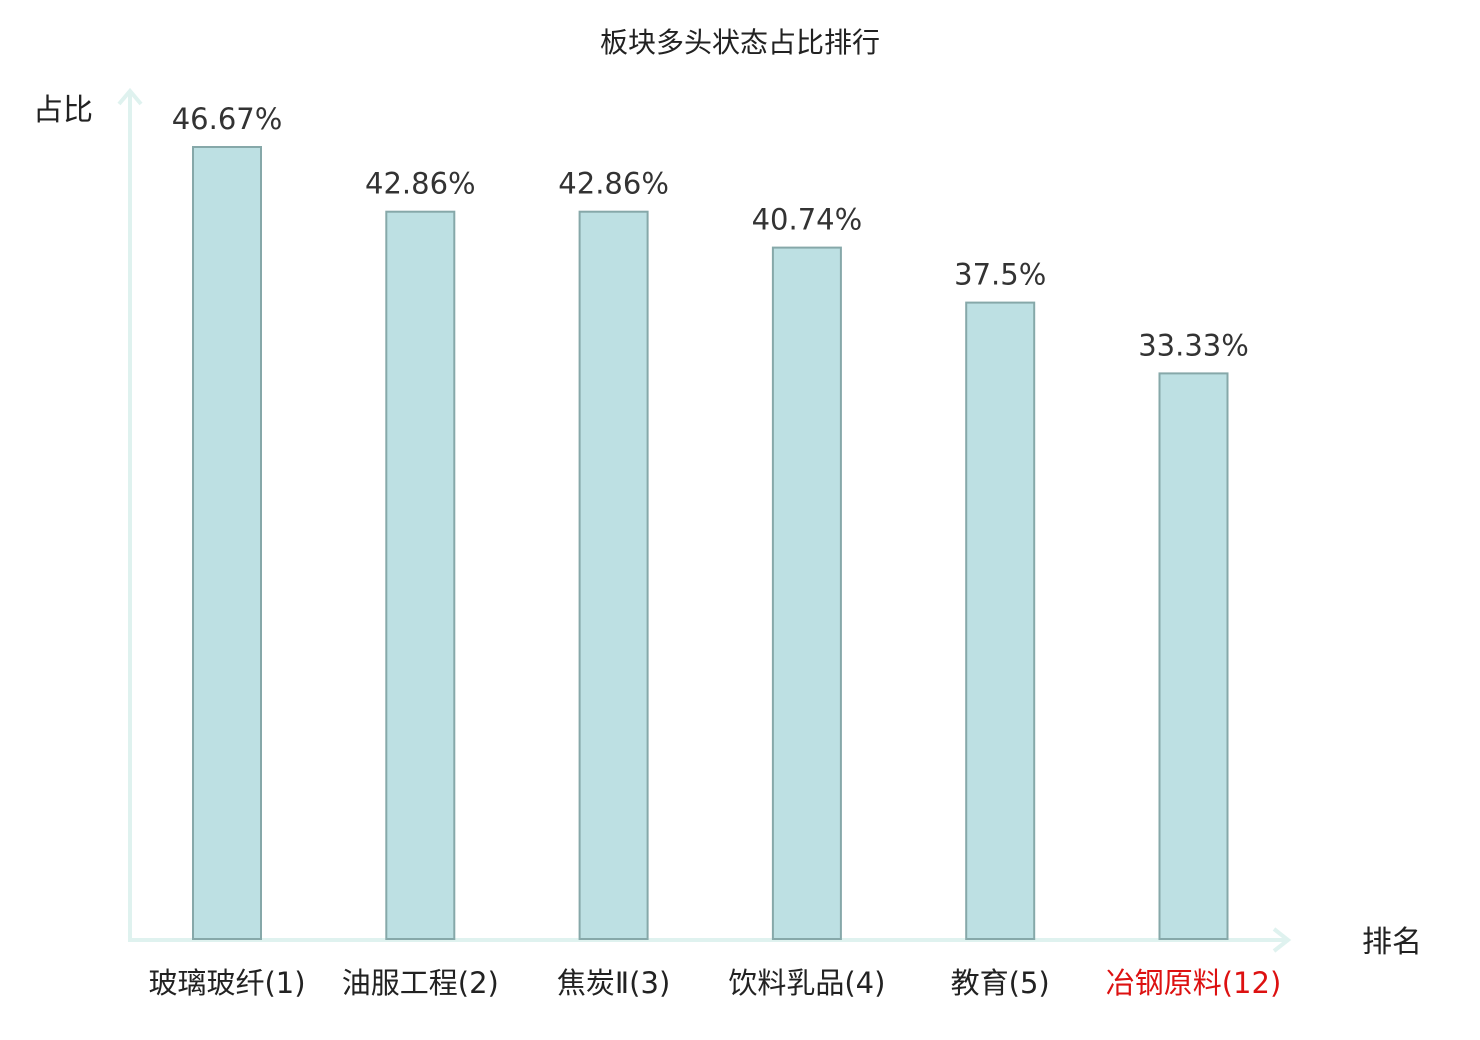 This screenshot has width=1480, height=1040. What do you see at coordinates (226, 983) in the screenshot?
I see `category-label-1: 玻璃玻纤(1)` at bounding box center [226, 983].